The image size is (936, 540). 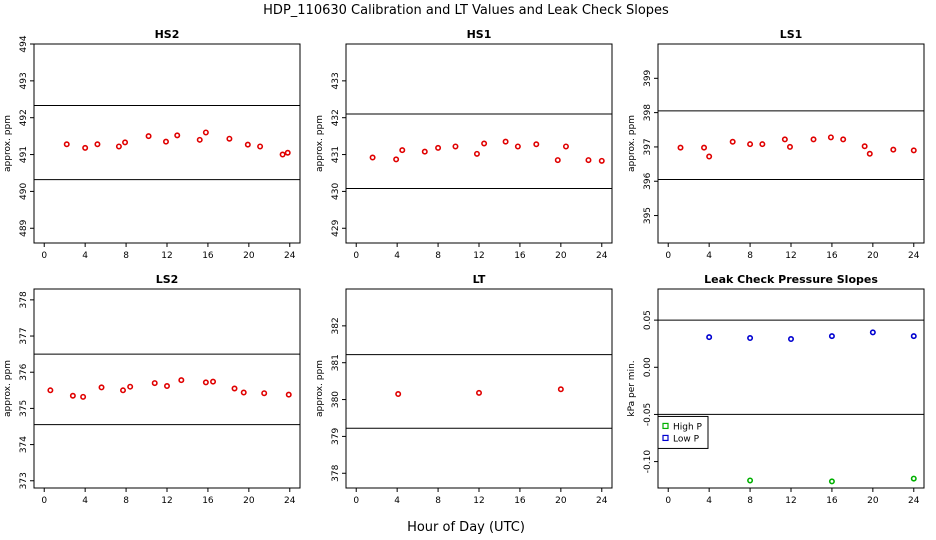 I want to click on leak-check-pressure-slopes-legend: High P Low P, so click(x=683, y=432).